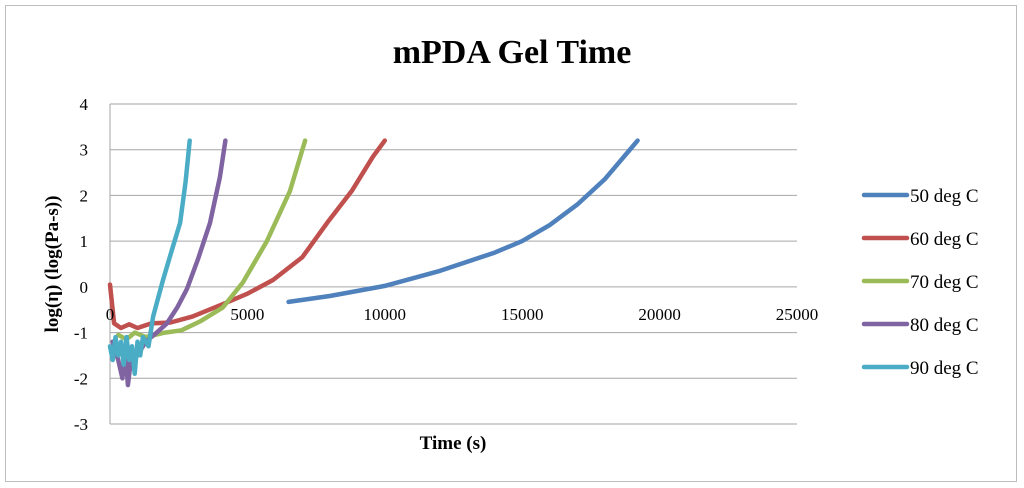 This screenshot has height=488, width=1024. What do you see at coordinates (385, 314) in the screenshot?
I see `x-tick-label: 10000` at bounding box center [385, 314].